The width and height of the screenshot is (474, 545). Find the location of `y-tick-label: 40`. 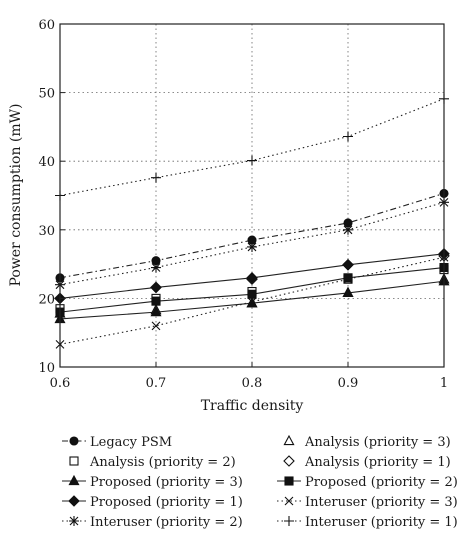

y-tick-label: 40 is located at coordinates (46, 162).